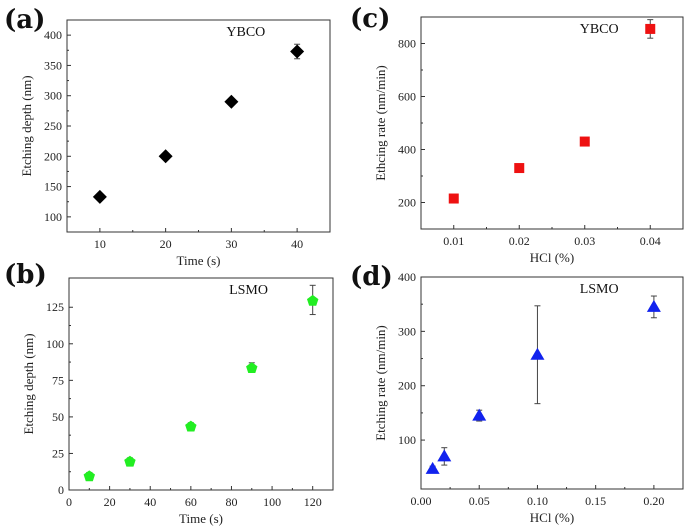  What do you see at coordinates (407, 44) in the screenshot?
I see `y-tick-label: 800` at bounding box center [407, 44].